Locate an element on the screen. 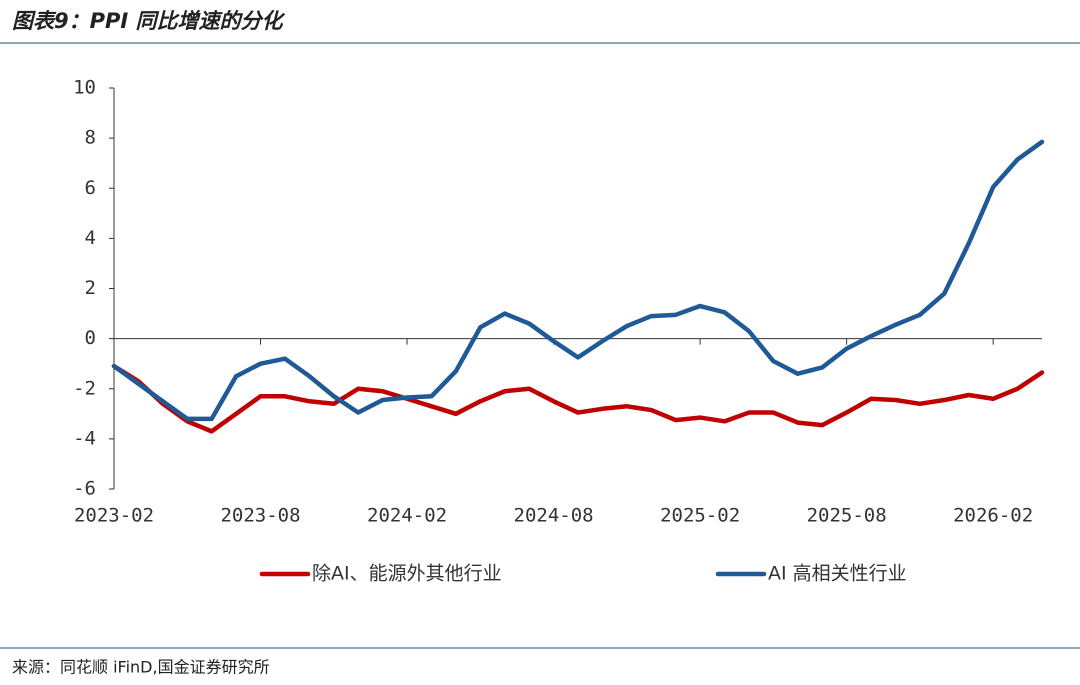 This screenshot has width=1080, height=685. y-tick-label: 4 is located at coordinates (90, 238).